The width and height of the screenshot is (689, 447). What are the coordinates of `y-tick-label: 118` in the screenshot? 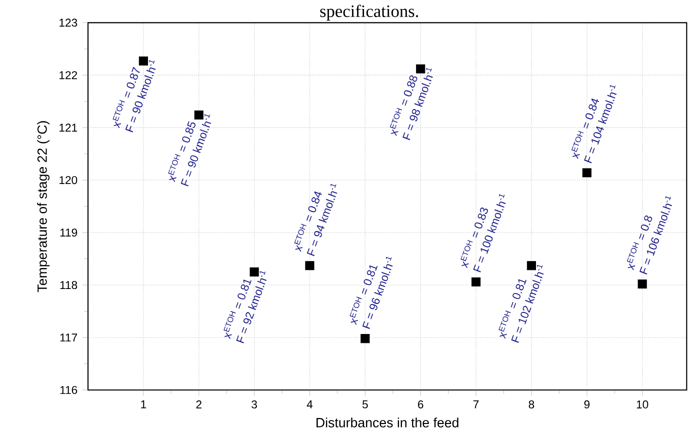 It's located at (69, 285).